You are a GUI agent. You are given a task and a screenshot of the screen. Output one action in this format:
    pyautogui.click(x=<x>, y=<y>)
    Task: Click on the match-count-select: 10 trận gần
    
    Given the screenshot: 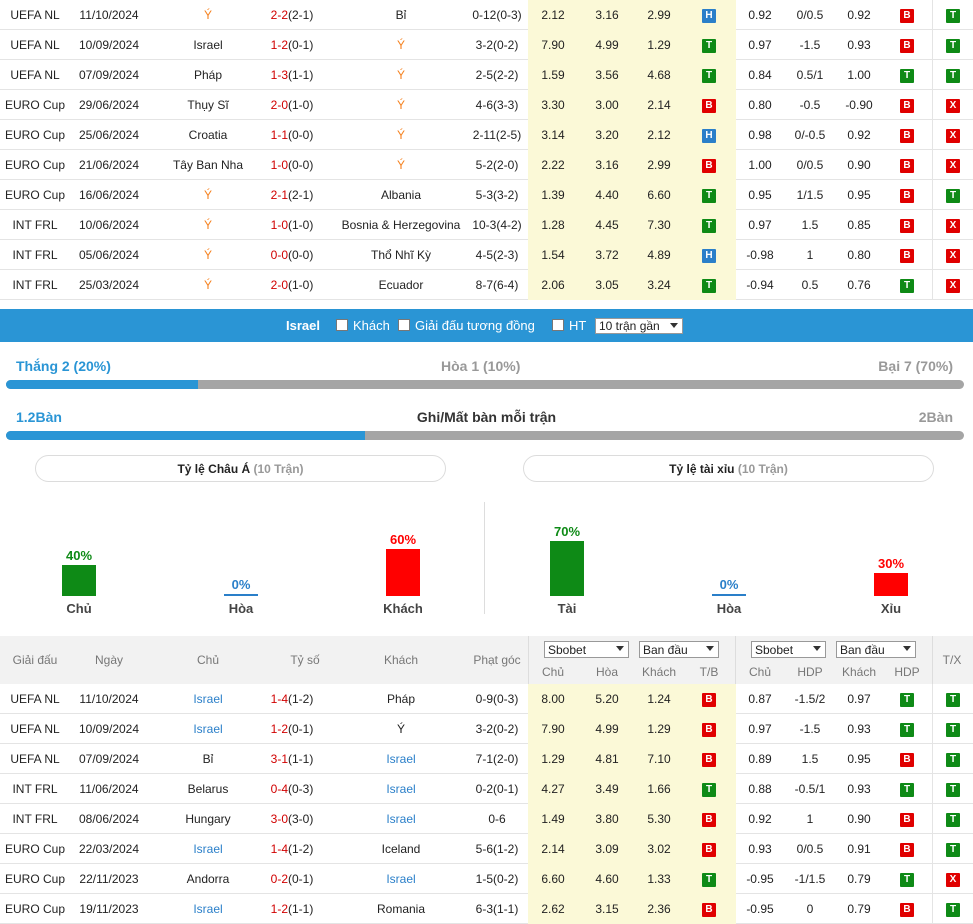 What is the action you would take?
    pyautogui.click(x=639, y=326)
    